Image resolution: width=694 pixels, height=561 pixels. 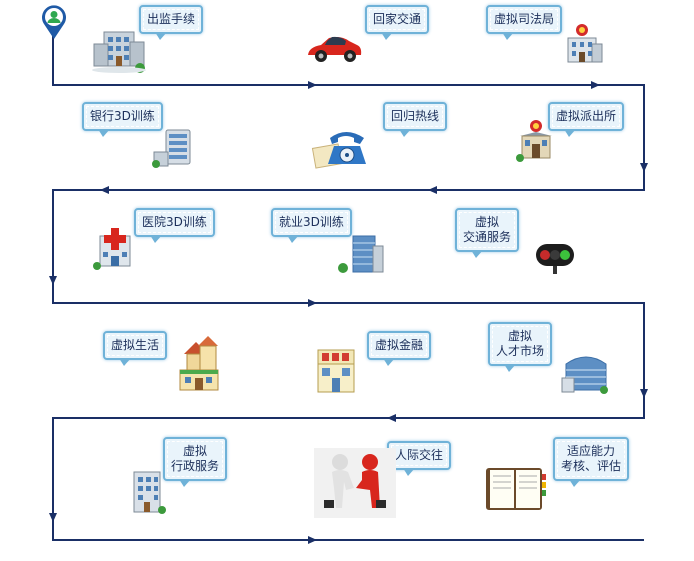 I want to click on step-label-bubble: 回家交通, so click(x=397, y=22).